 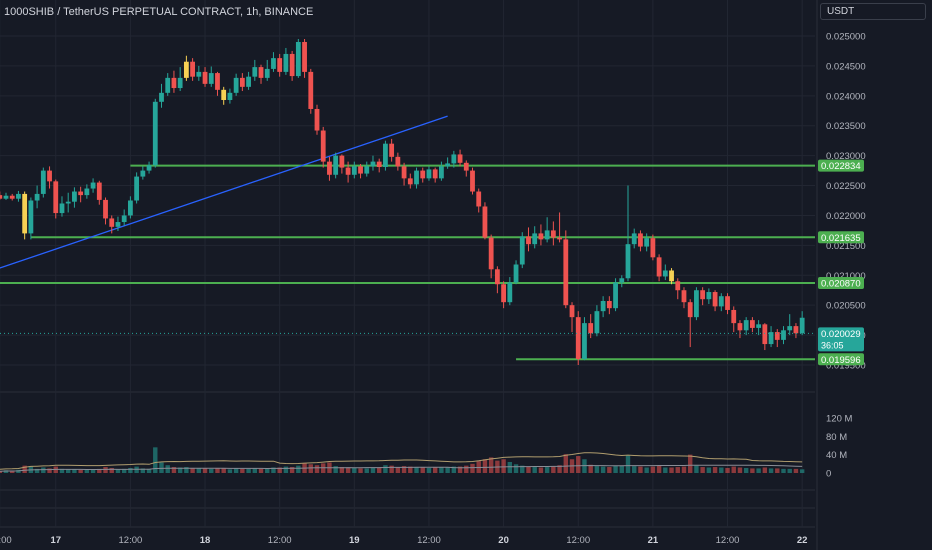 What do you see at coordinates (224, 193) in the screenshot?
I see `trend-line` at bounding box center [224, 193].